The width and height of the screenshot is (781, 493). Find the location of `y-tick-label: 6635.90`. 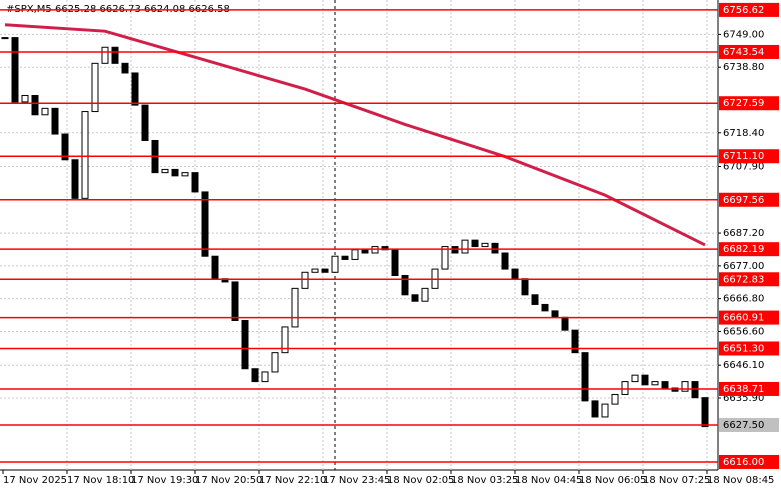

y-tick-label: 6635.90 is located at coordinates (743, 398).